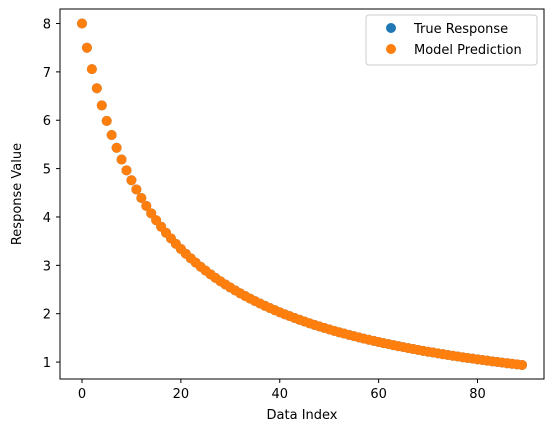 This screenshot has width=554, height=432. What do you see at coordinates (47, 73) in the screenshot?
I see `y-tick-label: 7` at bounding box center [47, 73].